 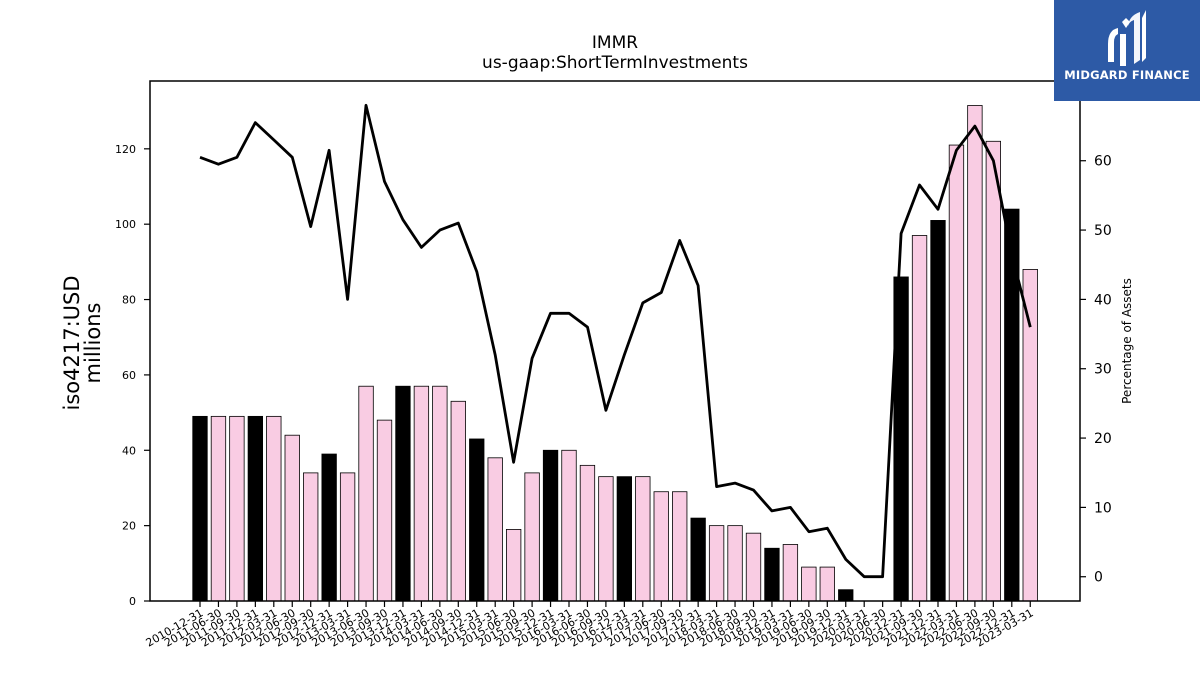 I want to click on y2-tick-label: 0, so click(x=1098, y=578).